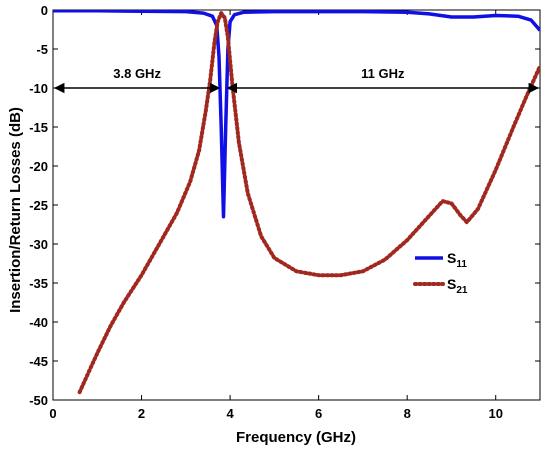  I want to click on x-axis-title: Frequency (GHz), so click(296, 437).